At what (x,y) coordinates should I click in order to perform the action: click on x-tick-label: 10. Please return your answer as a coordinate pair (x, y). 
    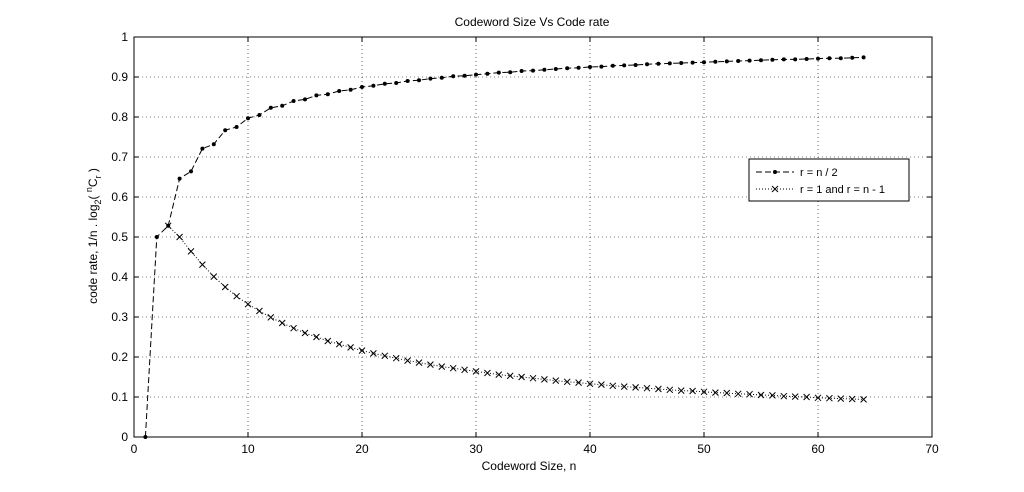
    Looking at the image, I should click on (248, 449).